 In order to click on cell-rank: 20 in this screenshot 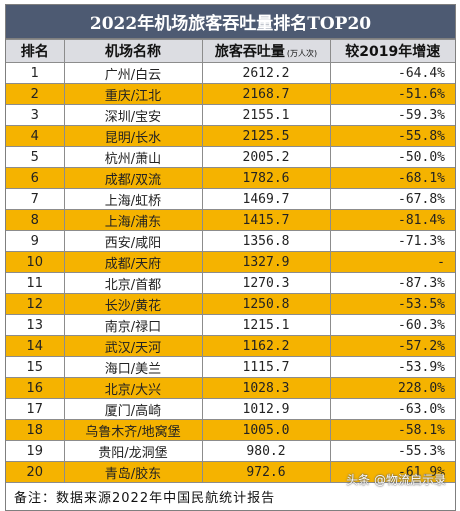, I will do `click(35, 471)`.